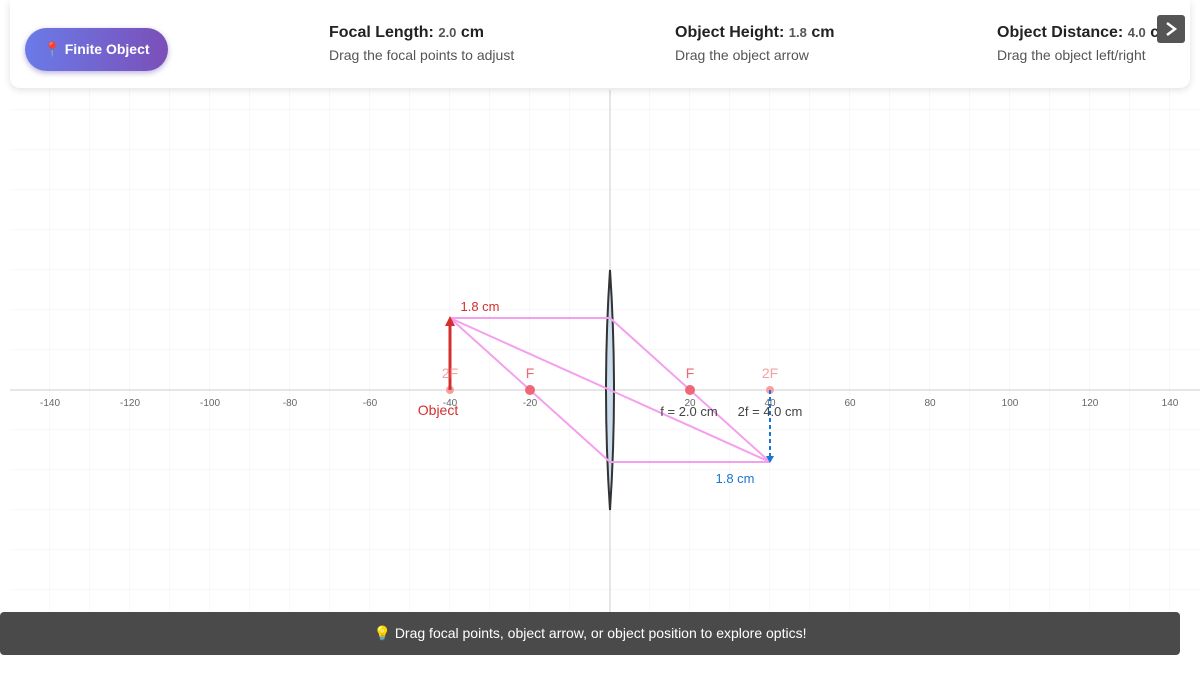 This screenshot has height=675, width=1200. What do you see at coordinates (450, 403) in the screenshot?
I see `axis-tick-label: -40` at bounding box center [450, 403].